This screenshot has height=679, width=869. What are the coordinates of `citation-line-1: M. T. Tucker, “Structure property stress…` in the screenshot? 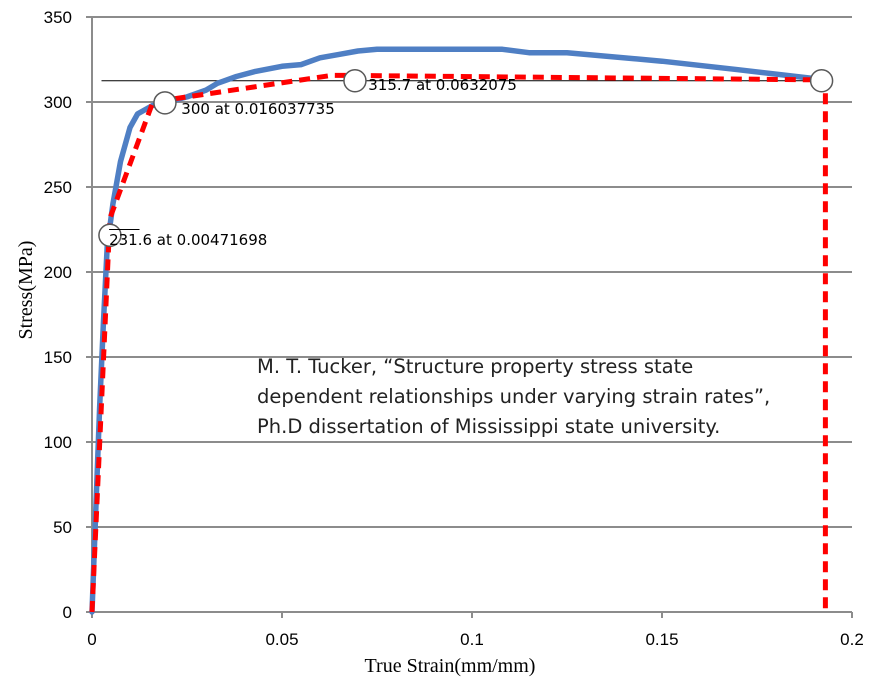 It's located at (475, 366).